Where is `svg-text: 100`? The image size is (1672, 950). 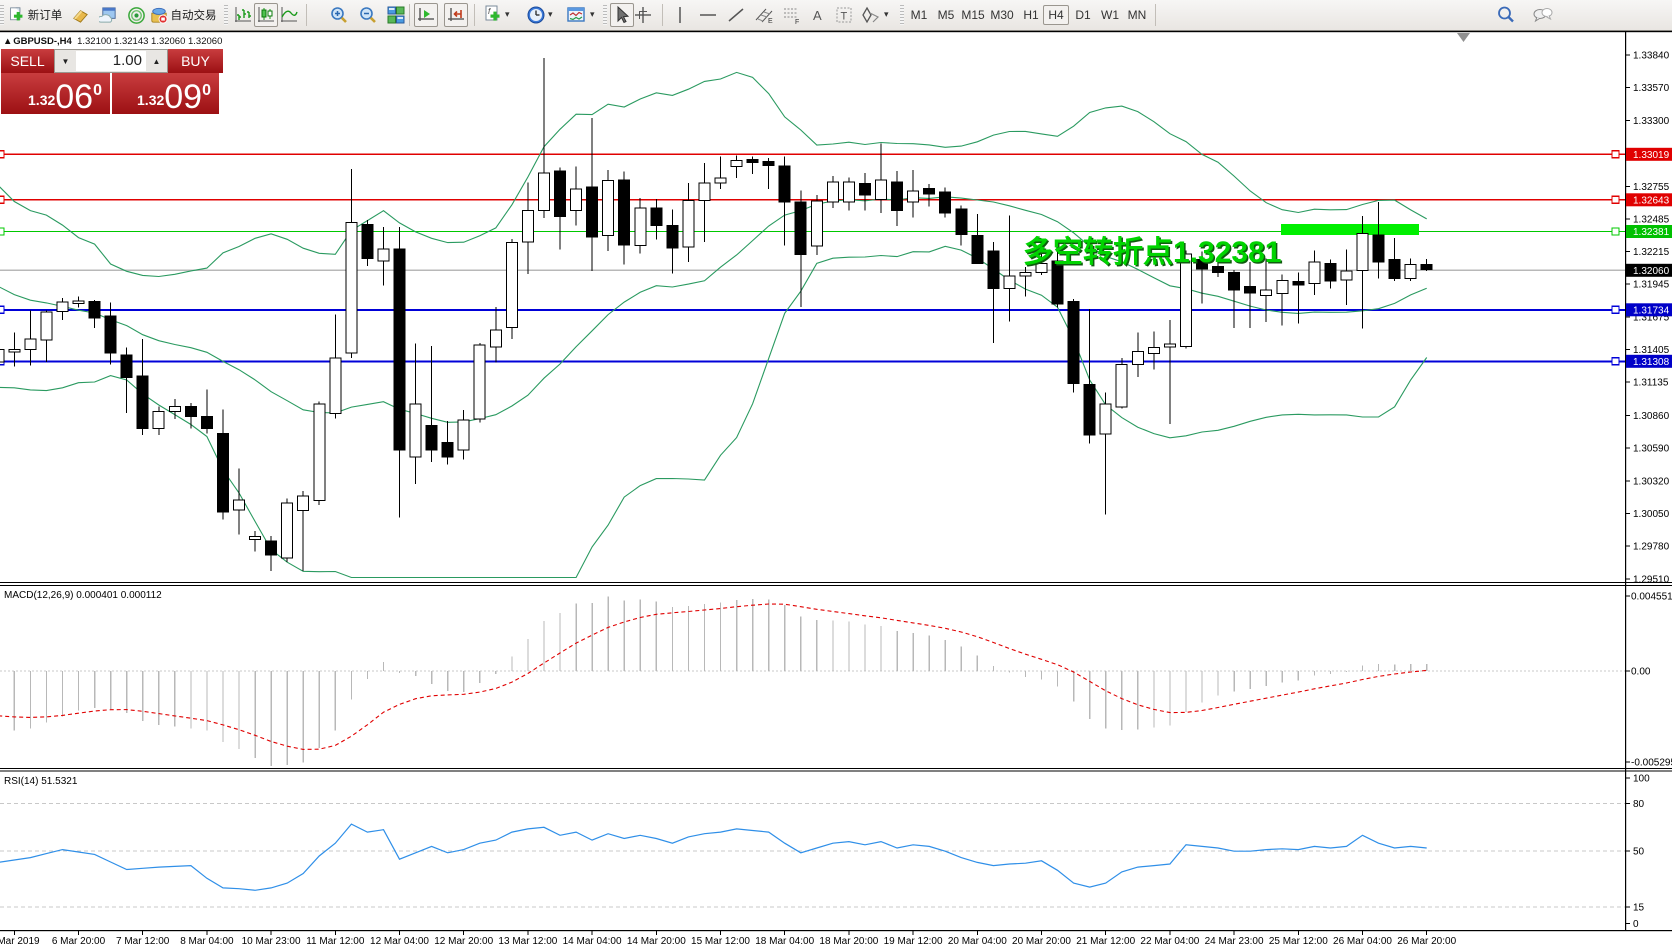
svg-text: 100 is located at coordinates (1641, 779).